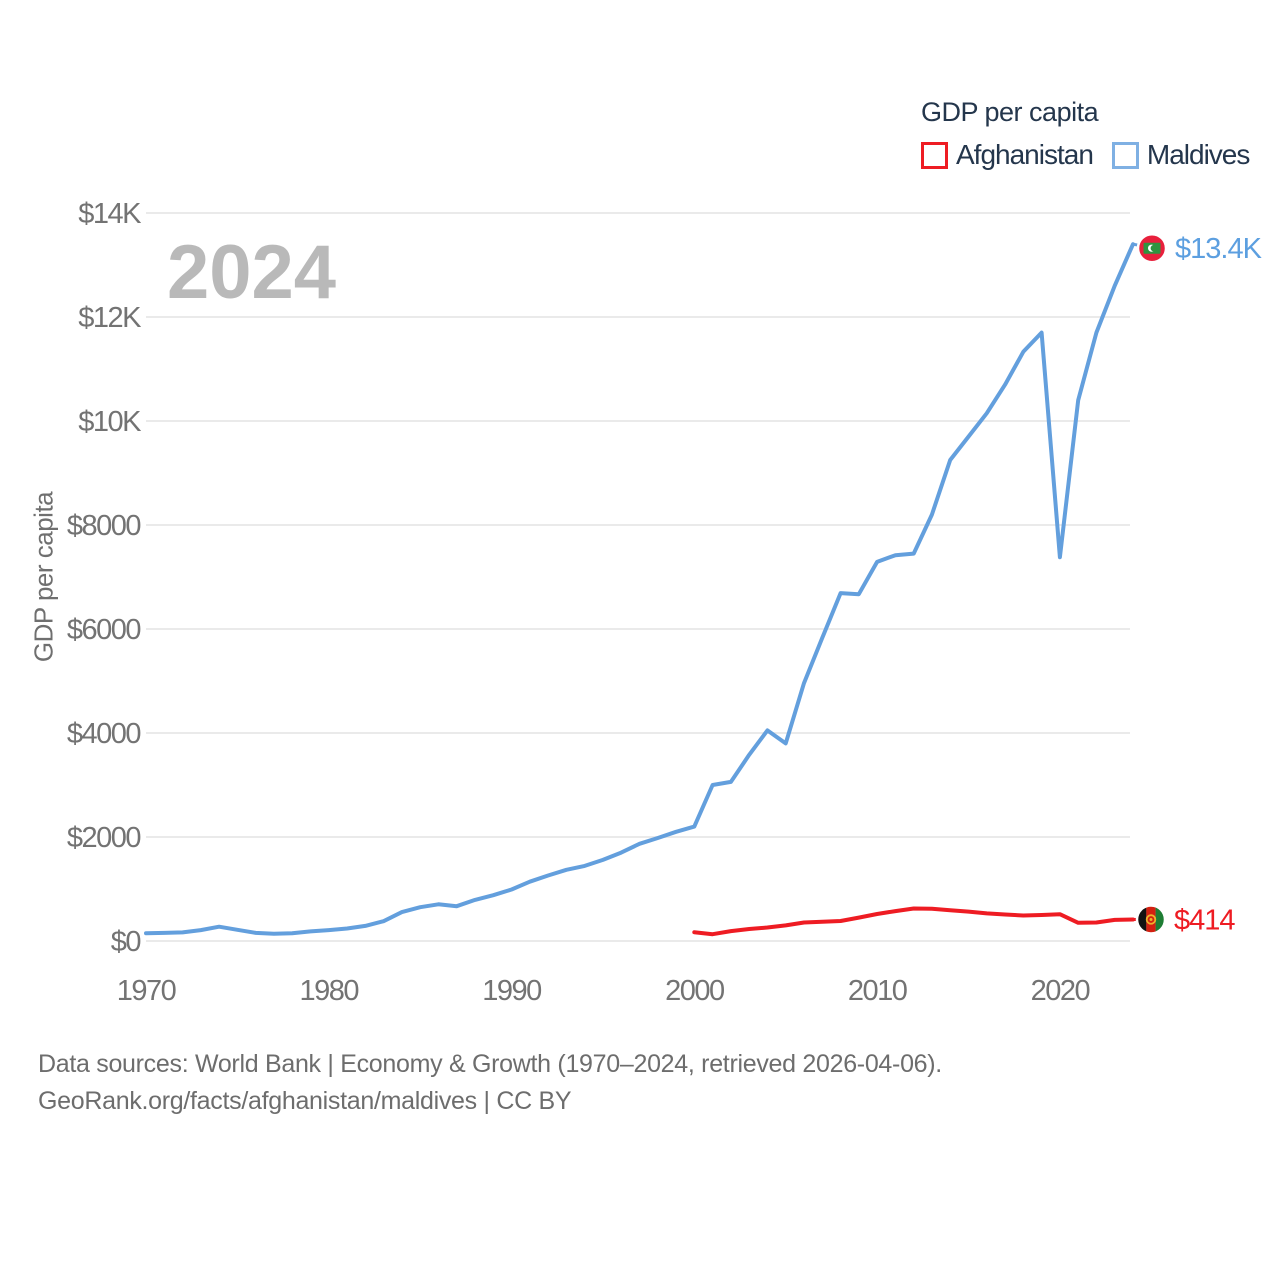 This screenshot has width=1280, height=1280. I want to click on x-tick-label: 2020, so click(1060, 991).